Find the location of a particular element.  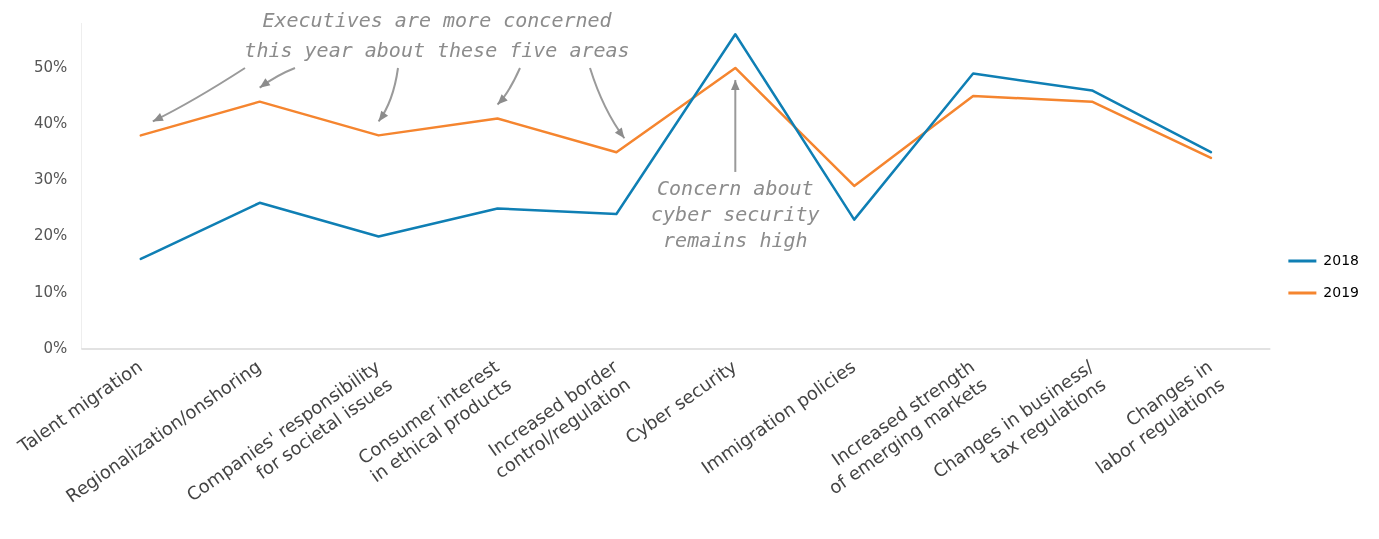

y-tick-label: 10% is located at coordinates (51, 291).